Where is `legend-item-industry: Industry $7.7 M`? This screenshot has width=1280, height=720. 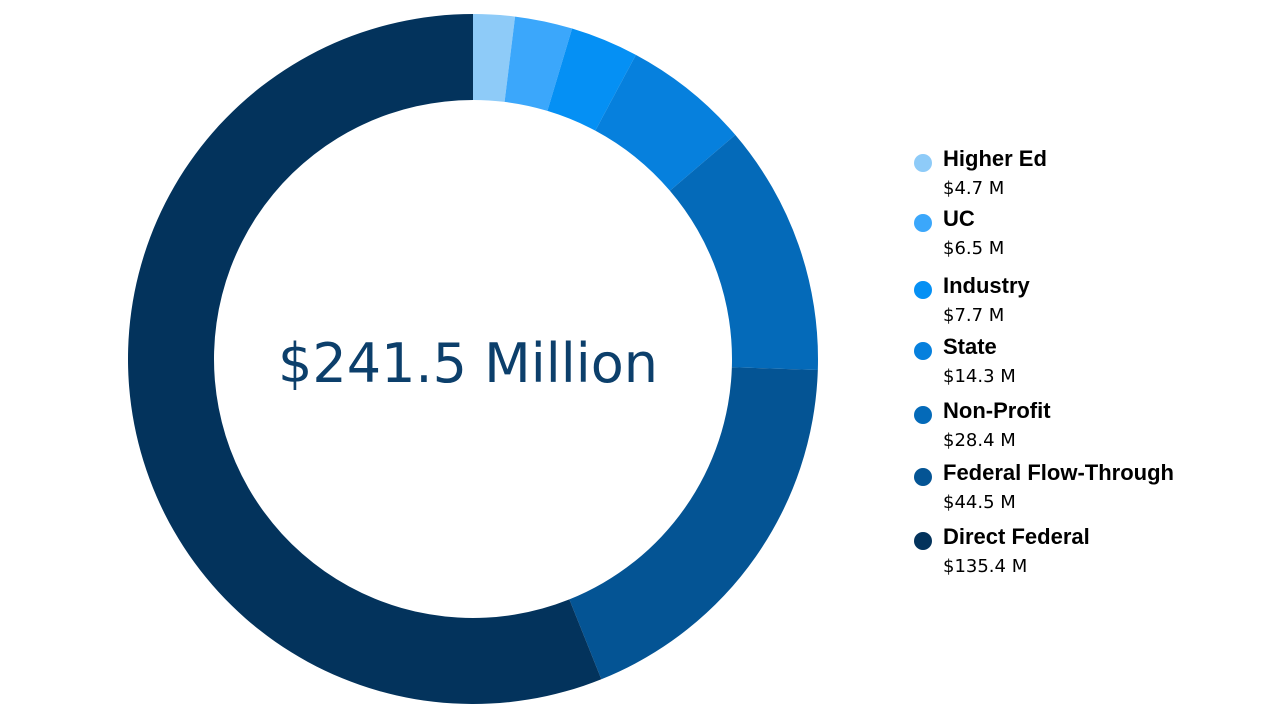
legend-item-industry: Industry $7.7 M is located at coordinates (1082, 299).